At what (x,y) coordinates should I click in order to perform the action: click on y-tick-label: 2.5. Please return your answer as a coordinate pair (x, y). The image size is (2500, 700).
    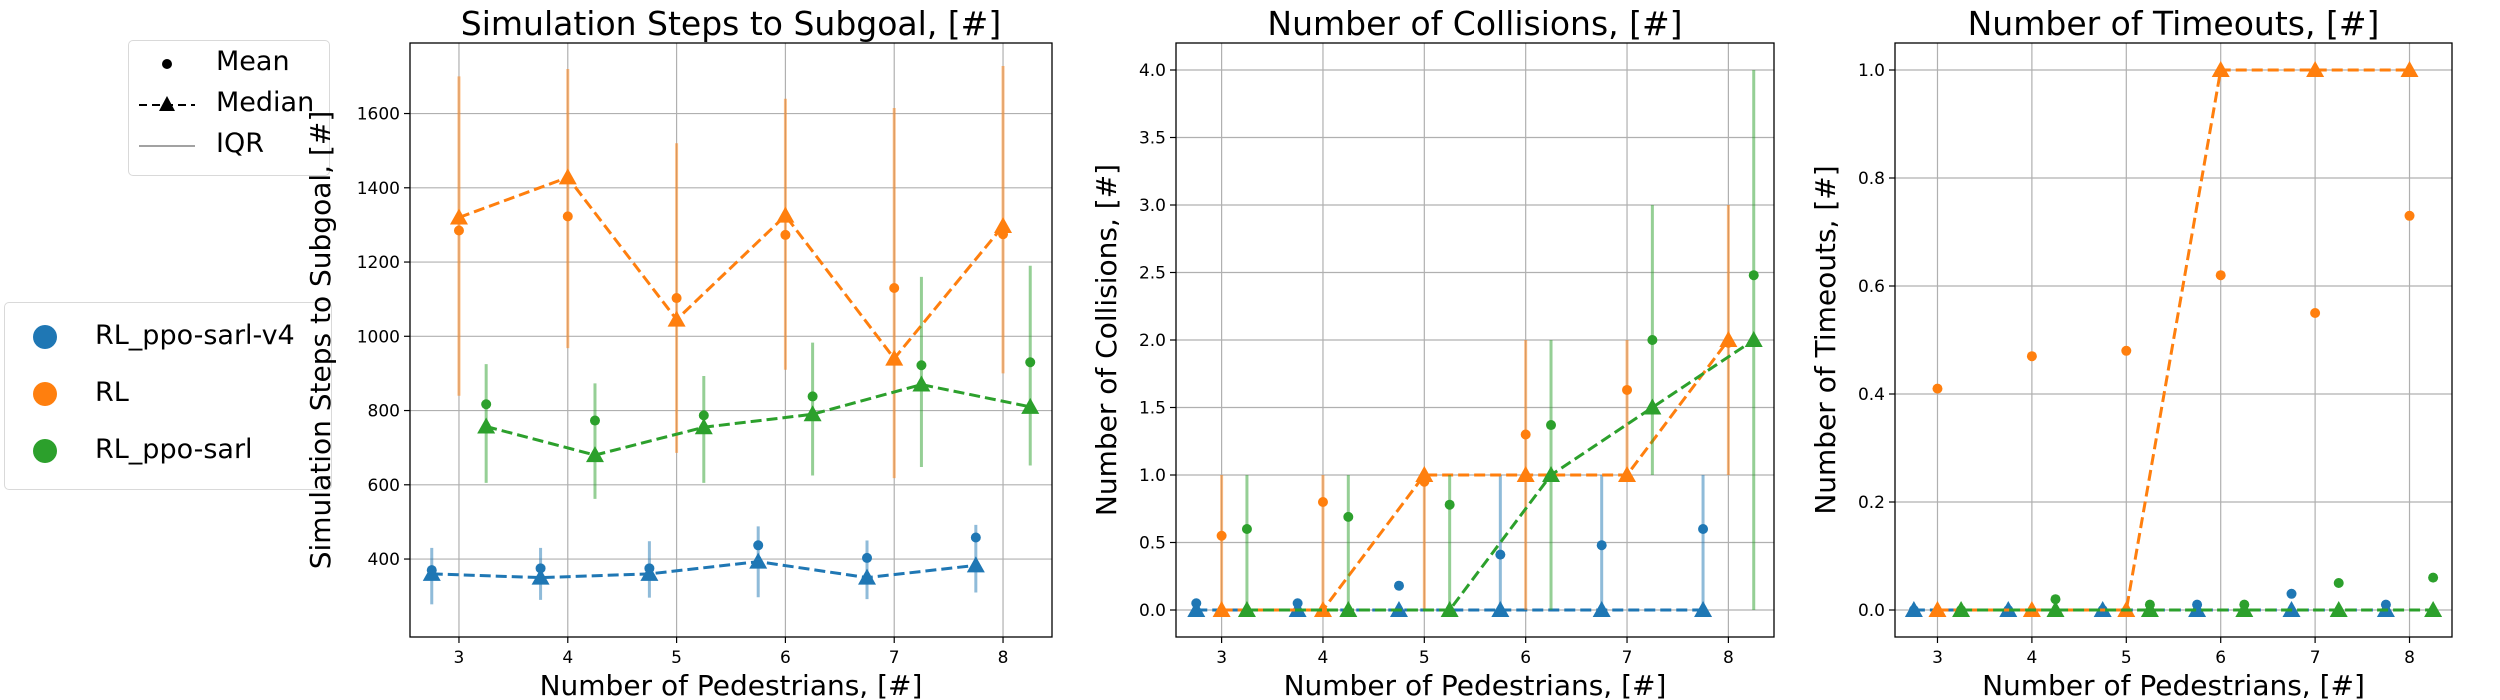
    Looking at the image, I should click on (1152, 274).